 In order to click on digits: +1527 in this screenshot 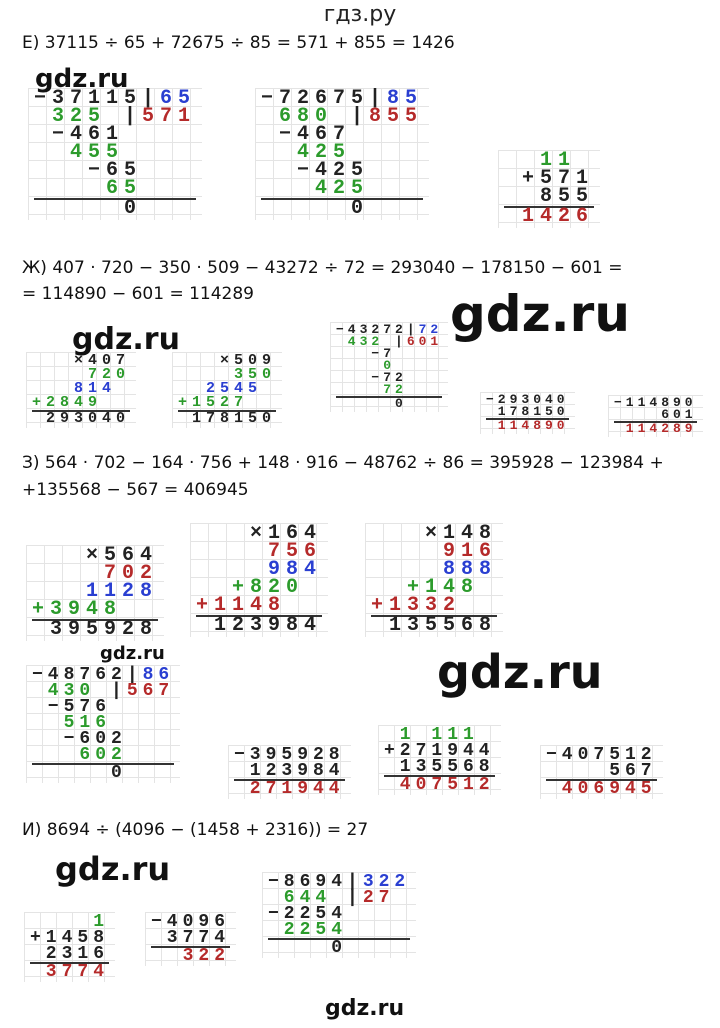, I will do `click(213, 402)`.